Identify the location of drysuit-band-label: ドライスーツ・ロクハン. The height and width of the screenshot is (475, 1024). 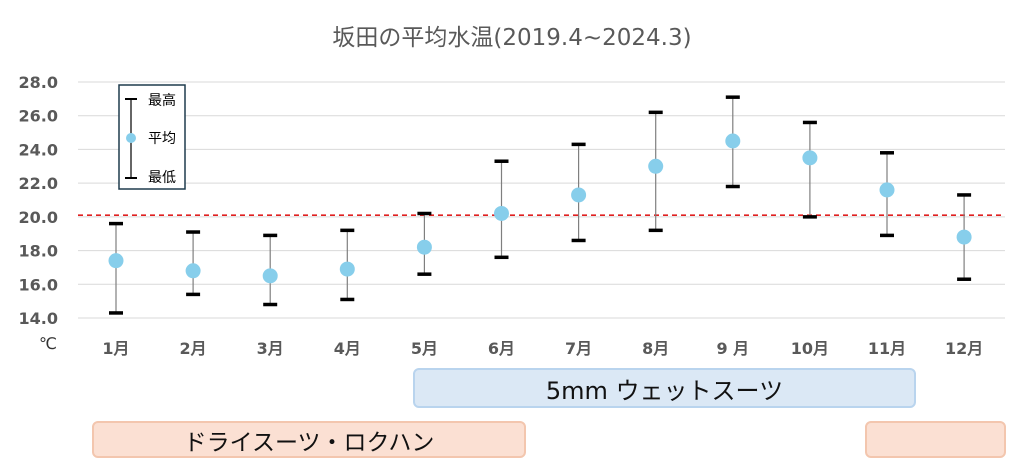
(309, 442).